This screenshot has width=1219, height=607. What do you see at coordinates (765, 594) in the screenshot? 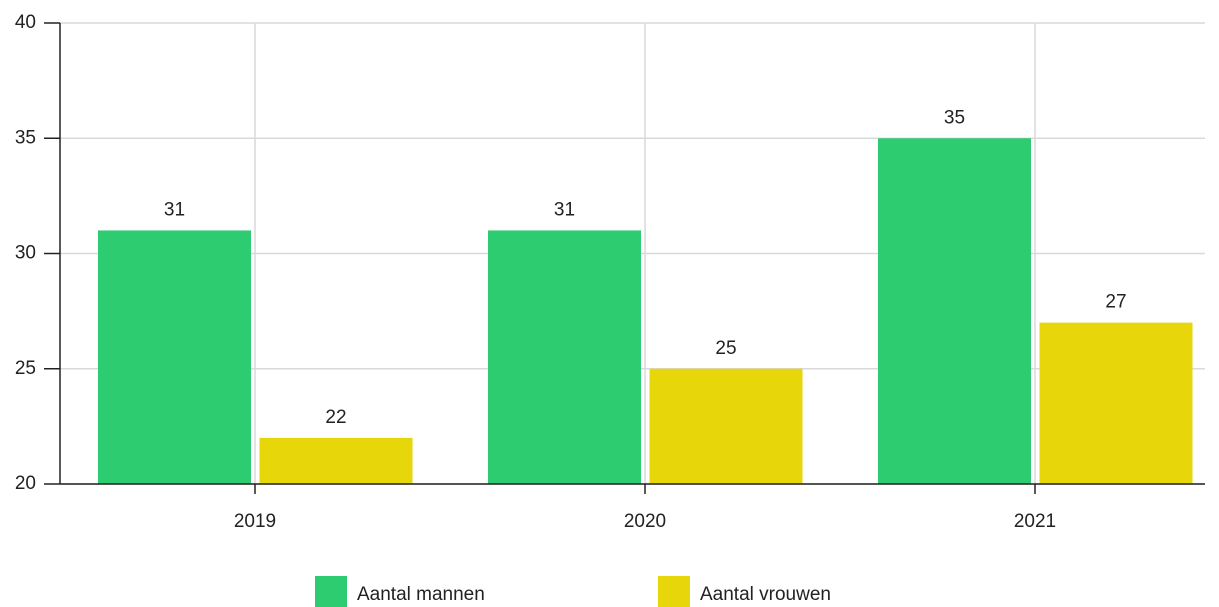
I see `legend-label: Aantal vrouwen` at bounding box center [765, 594].